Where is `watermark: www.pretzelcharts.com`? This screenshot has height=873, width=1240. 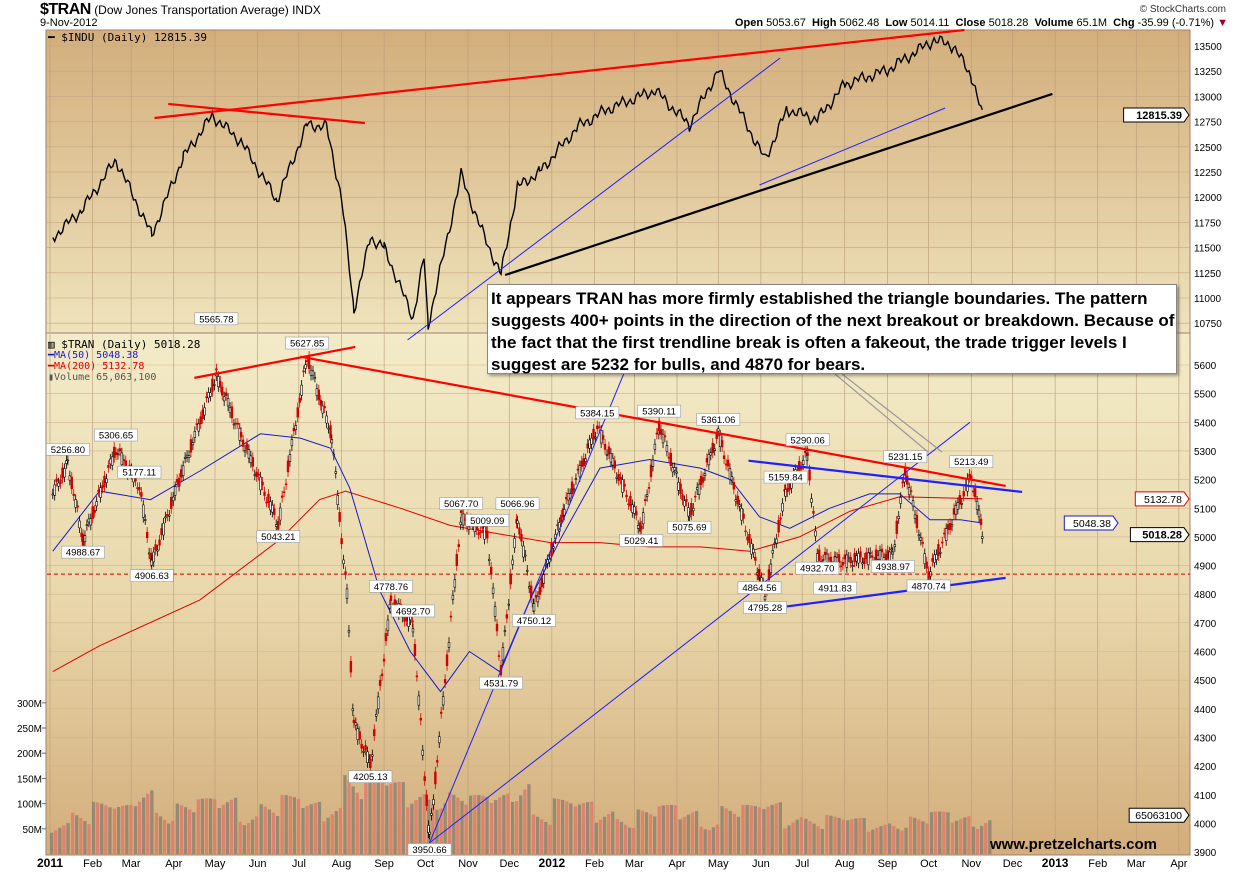
watermark: www.pretzelcharts.com is located at coordinates (1073, 844).